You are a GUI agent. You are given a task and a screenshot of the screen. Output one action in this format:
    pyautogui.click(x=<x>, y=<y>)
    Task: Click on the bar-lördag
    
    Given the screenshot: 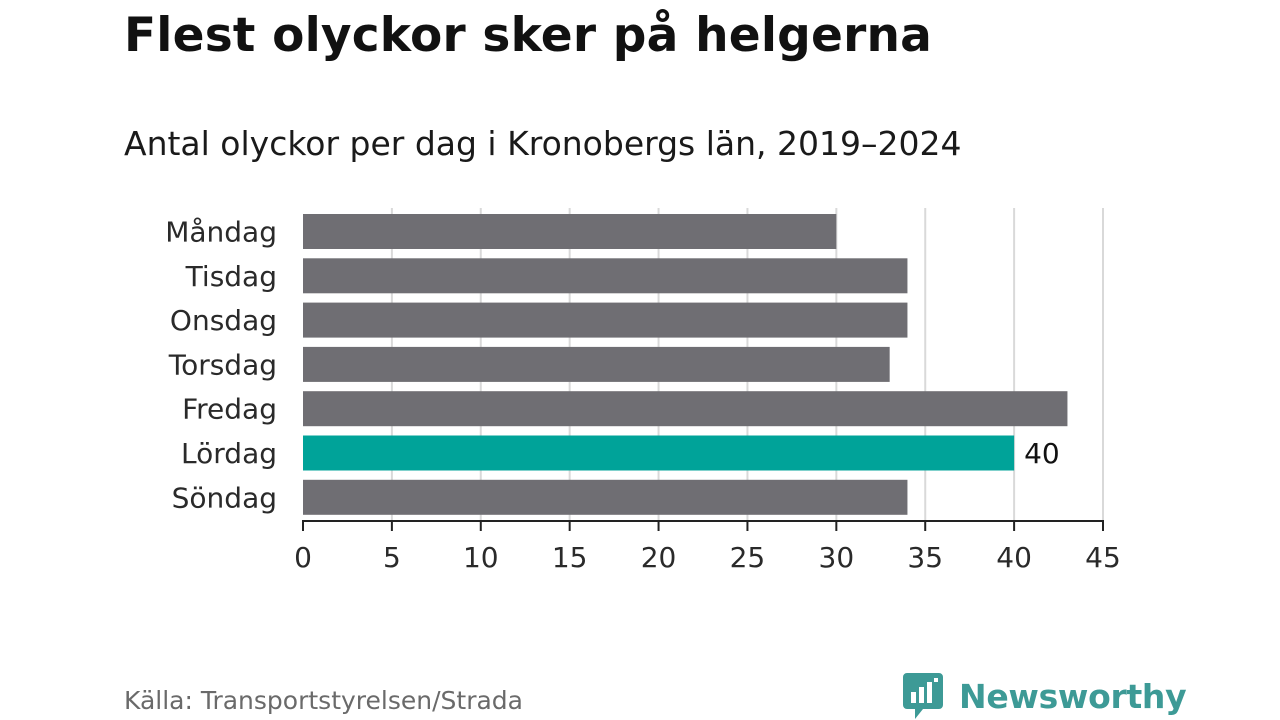 What is the action you would take?
    pyautogui.click(x=659, y=453)
    